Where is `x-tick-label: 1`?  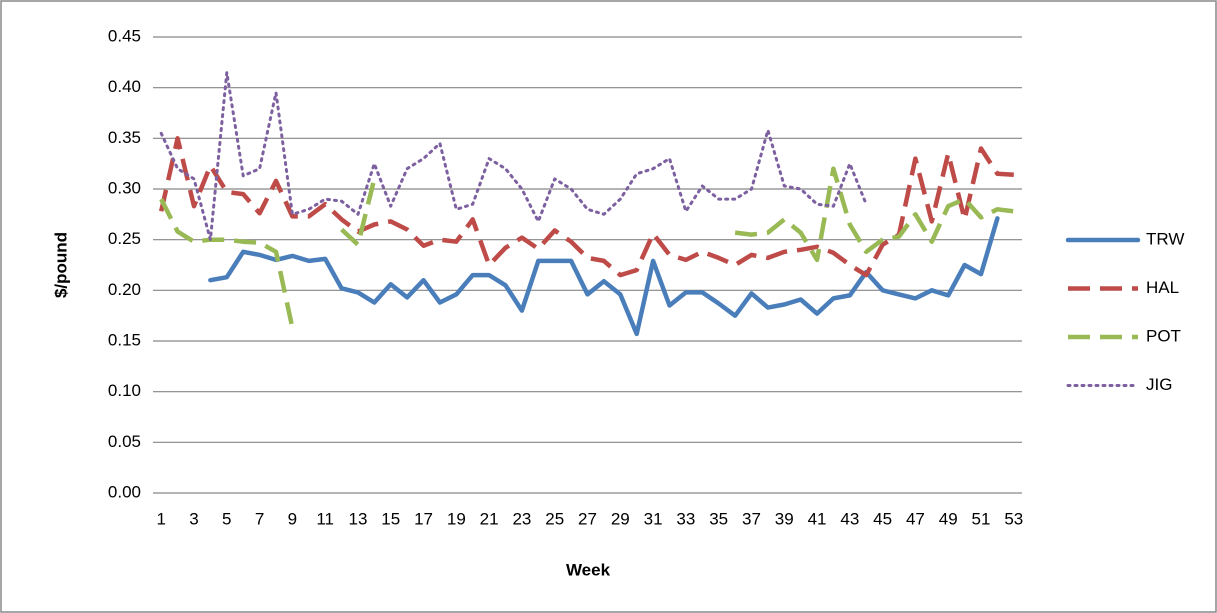
x-tick-label: 1 is located at coordinates (160, 518).